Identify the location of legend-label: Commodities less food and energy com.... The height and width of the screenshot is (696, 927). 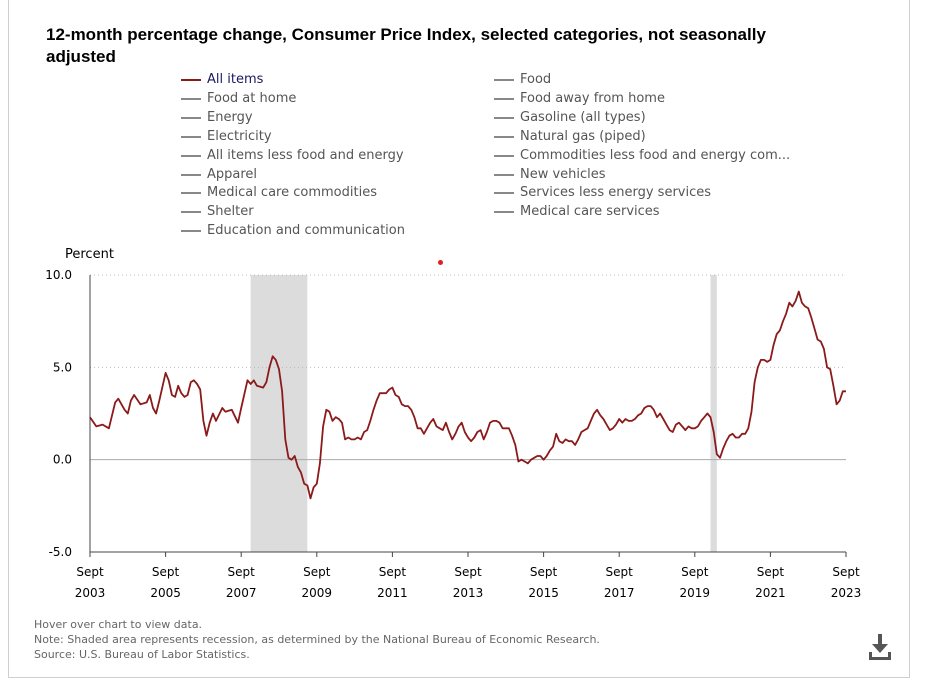
(655, 155).